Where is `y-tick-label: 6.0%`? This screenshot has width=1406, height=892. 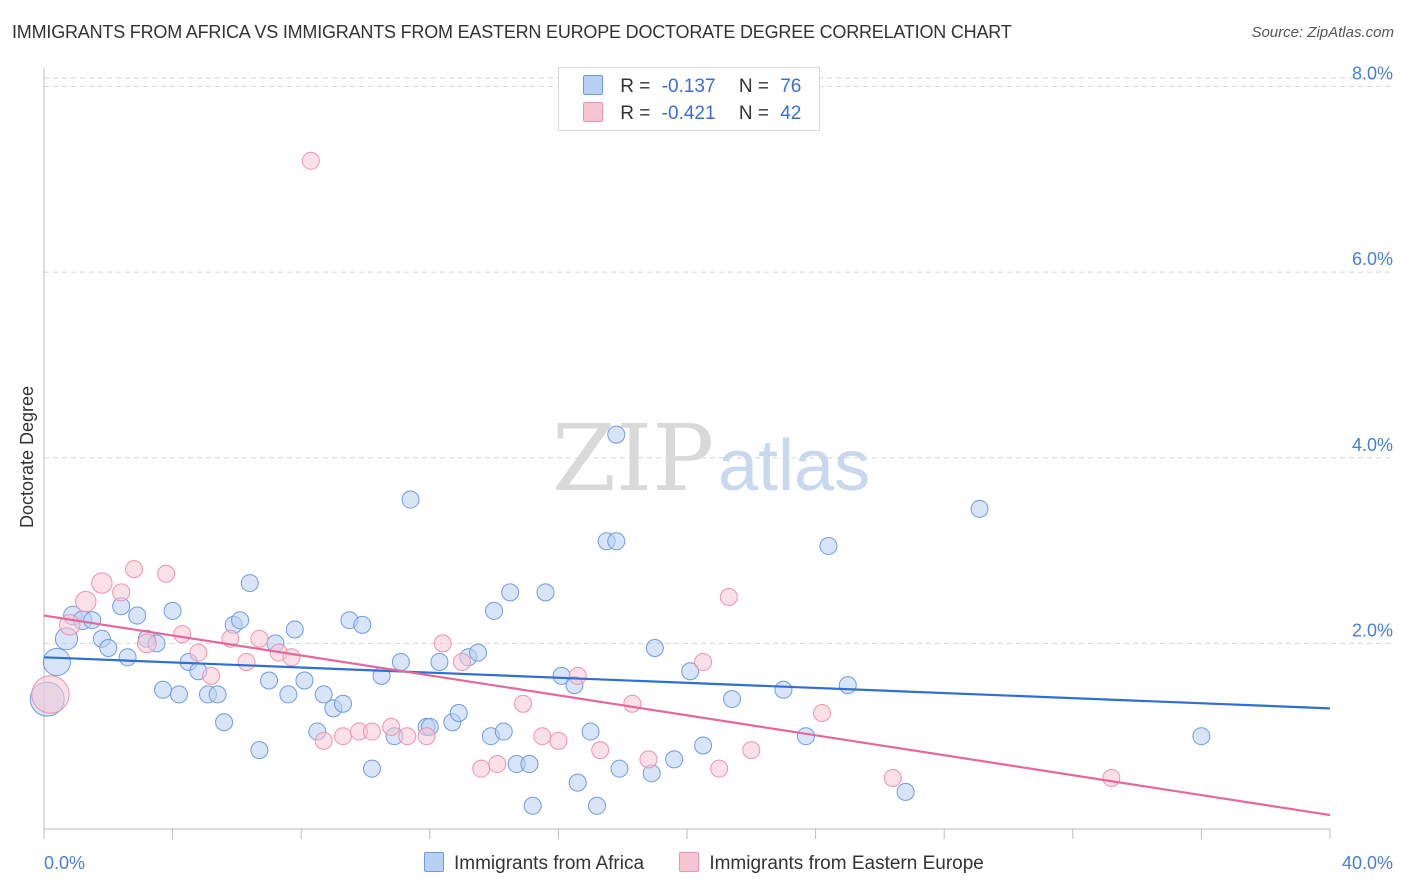
y-tick-label: 6.0% is located at coordinates (1372, 259).